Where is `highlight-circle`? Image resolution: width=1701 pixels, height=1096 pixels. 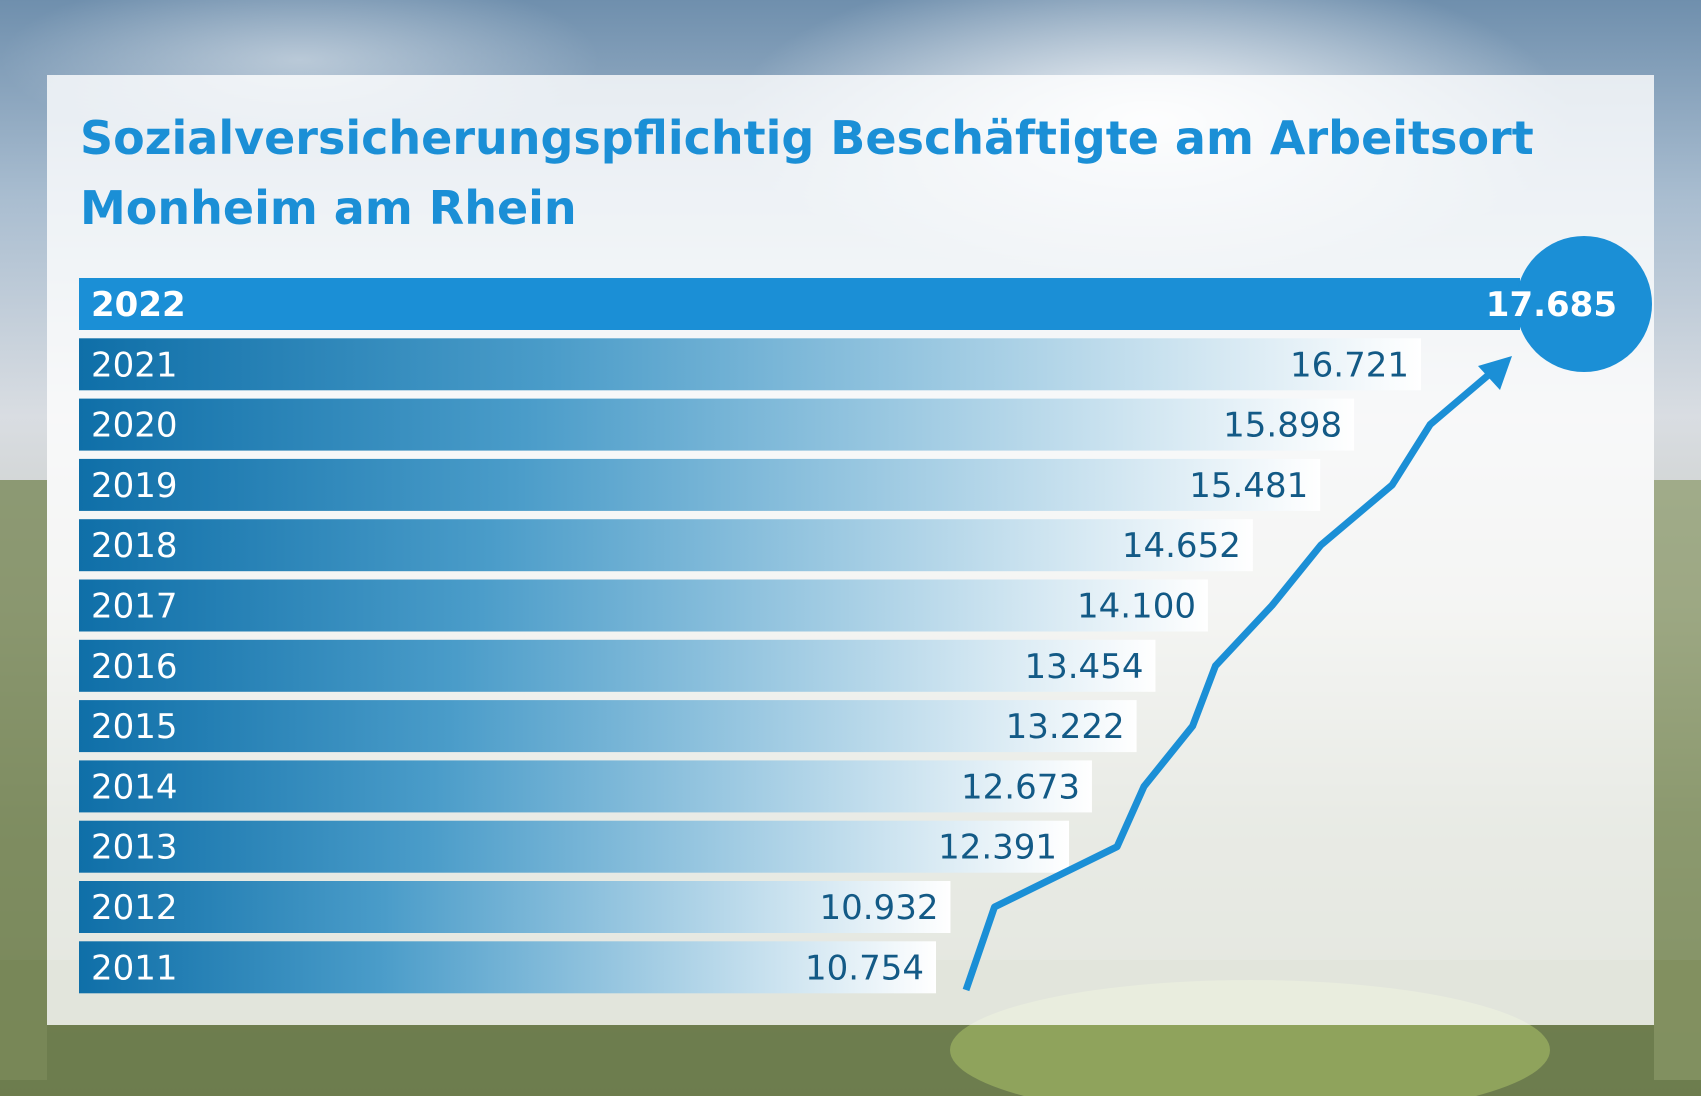
highlight-circle is located at coordinates (1584, 304).